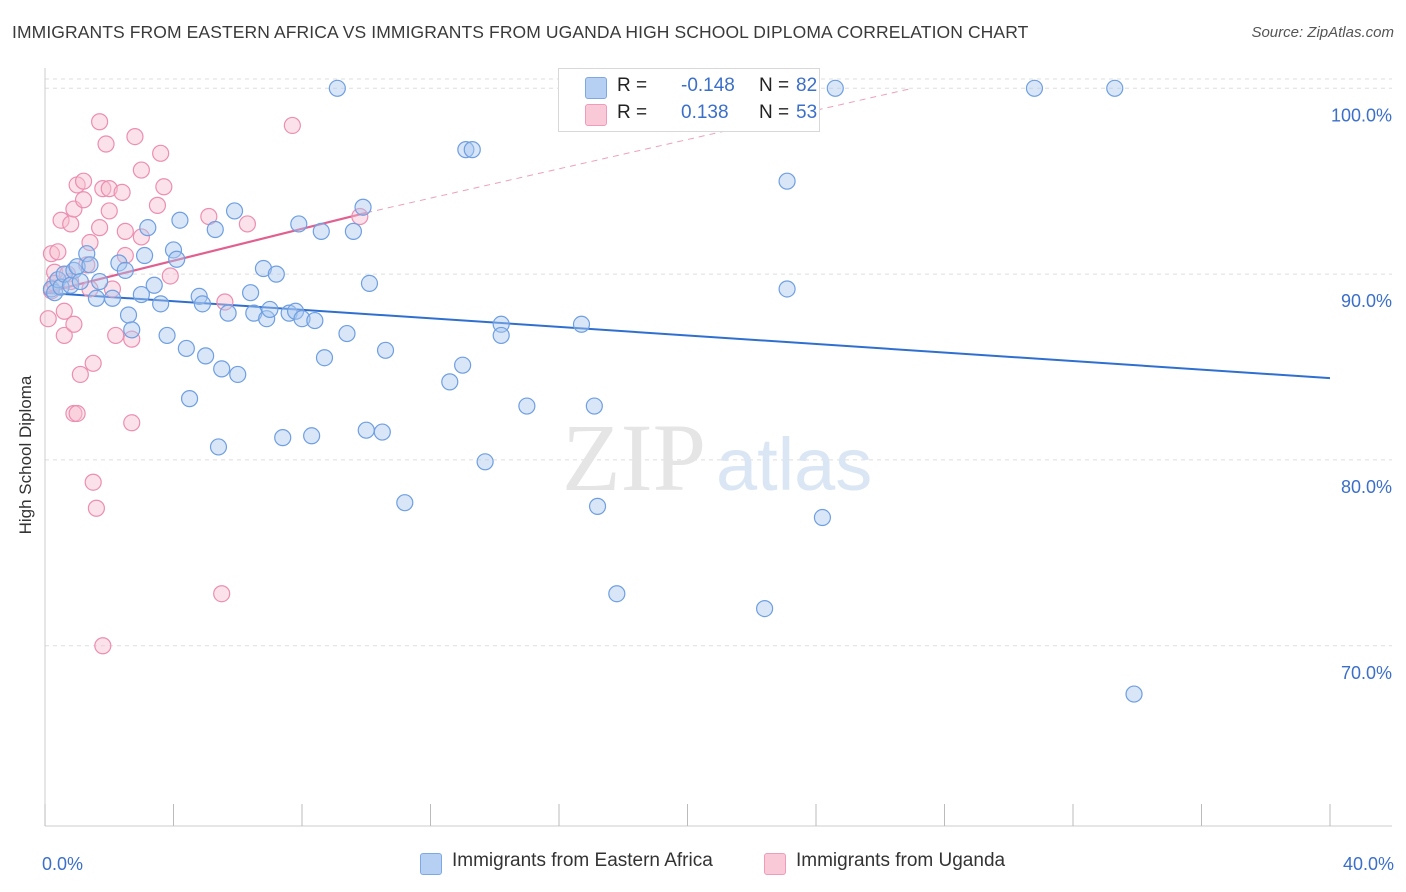  I want to click on legend-swatch-blue, so click(596, 88).